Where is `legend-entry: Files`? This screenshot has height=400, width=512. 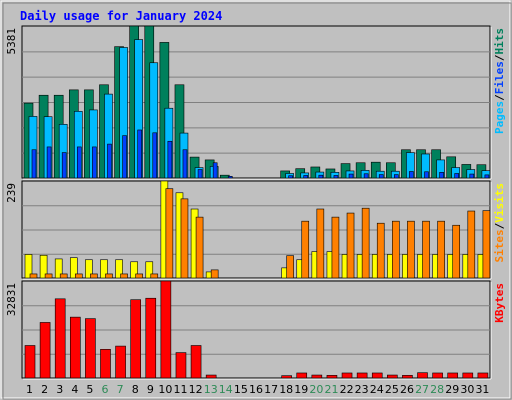
legend-entry: Files is located at coordinates (499, 77).